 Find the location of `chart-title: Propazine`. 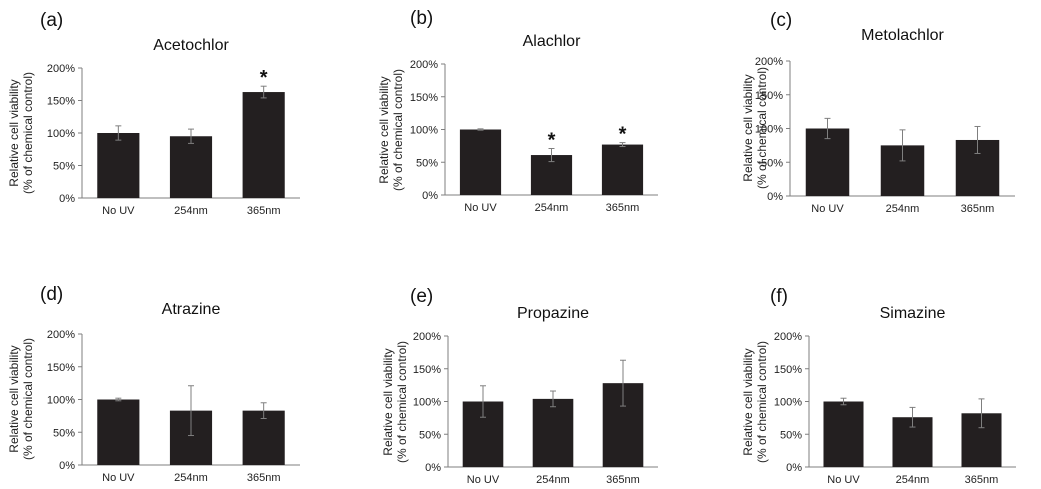

chart-title: Propazine is located at coordinates (553, 313).